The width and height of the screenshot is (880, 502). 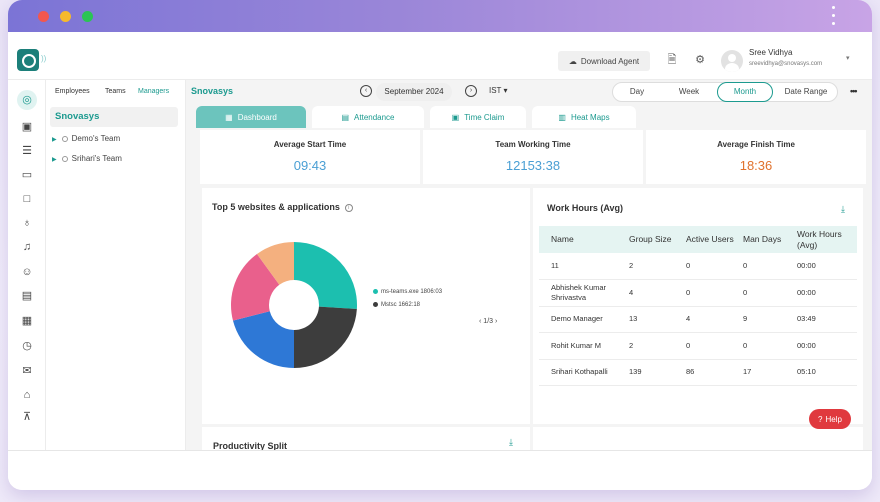 What do you see at coordinates (366, 91) in the screenshot?
I see `prev-month-button: ‹` at bounding box center [366, 91].